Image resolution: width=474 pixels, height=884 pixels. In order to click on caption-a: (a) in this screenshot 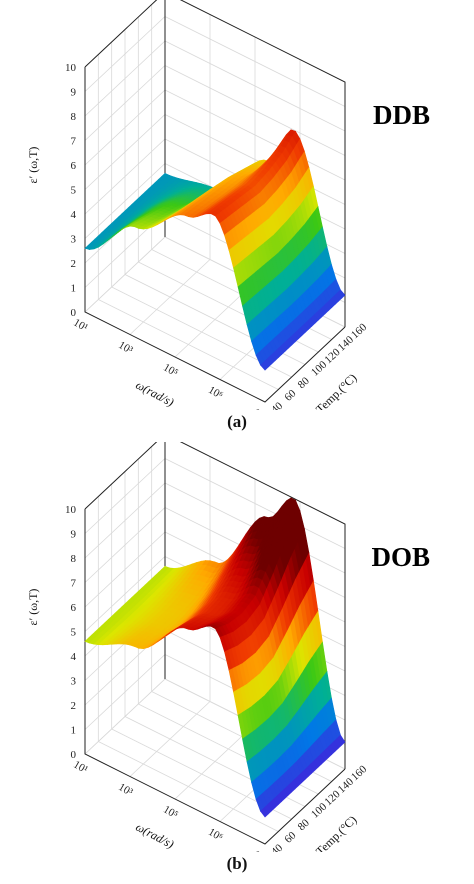, I will do `click(237, 421)`.